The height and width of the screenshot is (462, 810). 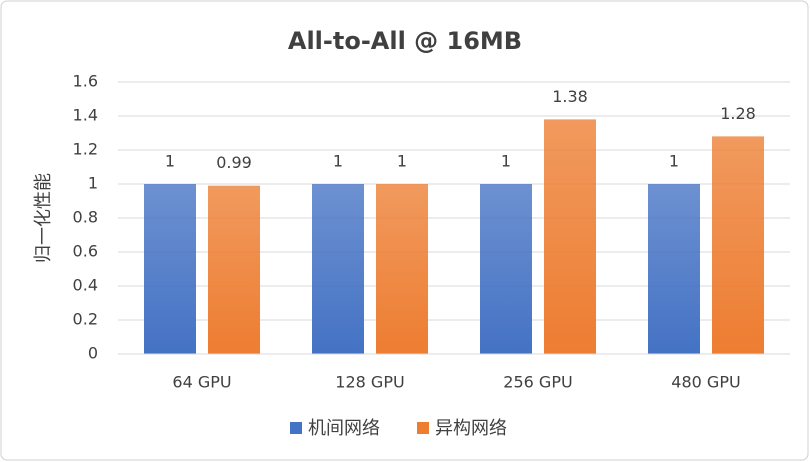 I want to click on data-label: 1.28, so click(x=738, y=113).